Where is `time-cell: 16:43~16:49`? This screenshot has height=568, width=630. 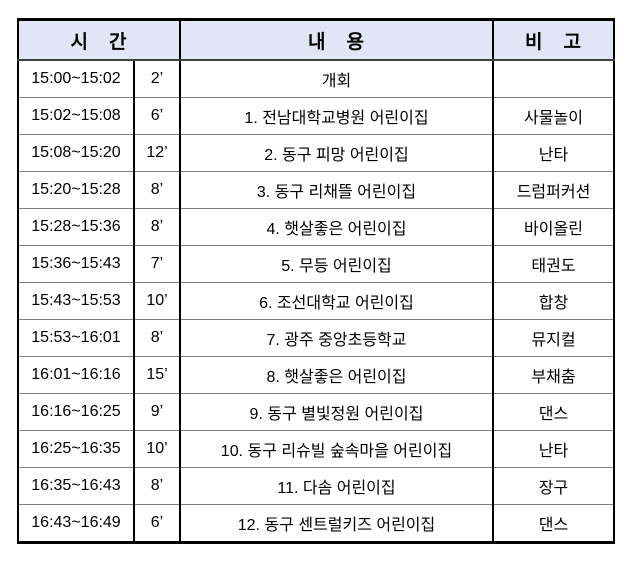 time-cell: 16:43~16:49 is located at coordinates (76, 523).